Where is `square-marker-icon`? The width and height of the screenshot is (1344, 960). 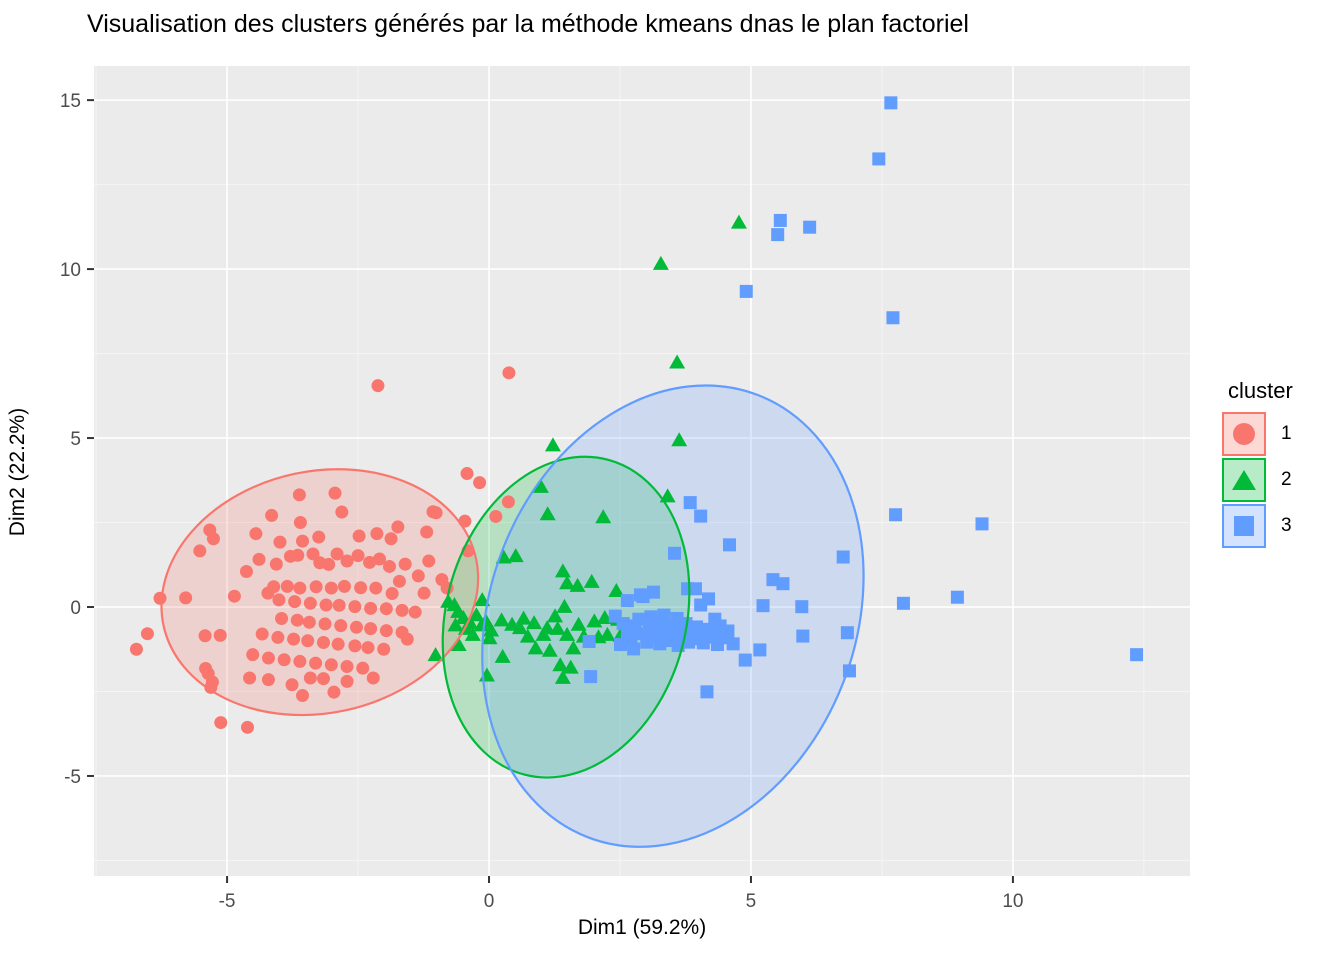
square-marker-icon is located at coordinates (1244, 526).